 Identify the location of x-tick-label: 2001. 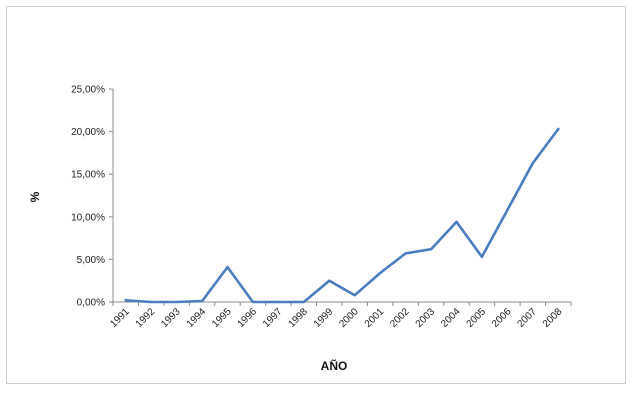
(375, 318).